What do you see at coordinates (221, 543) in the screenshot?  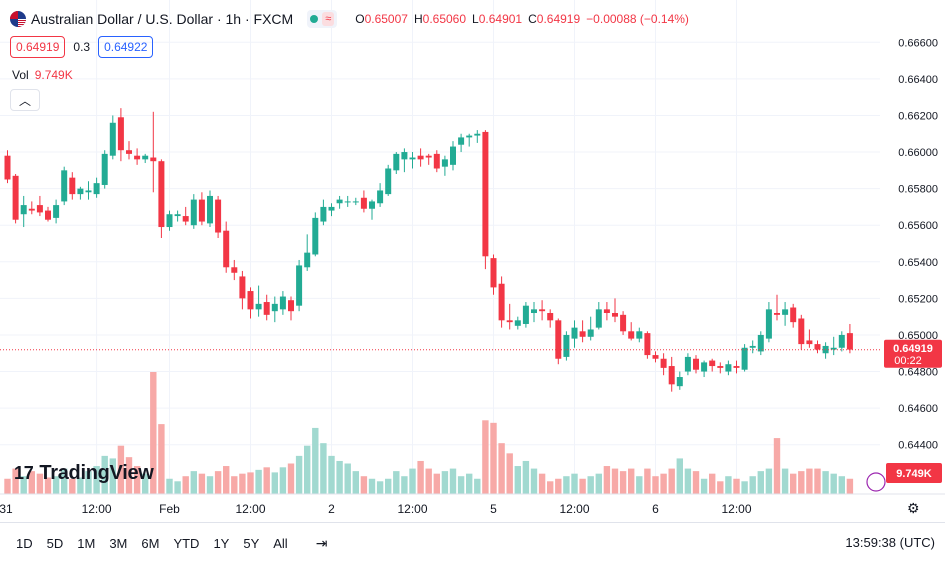 I see `range-button-1y: 1Y` at bounding box center [221, 543].